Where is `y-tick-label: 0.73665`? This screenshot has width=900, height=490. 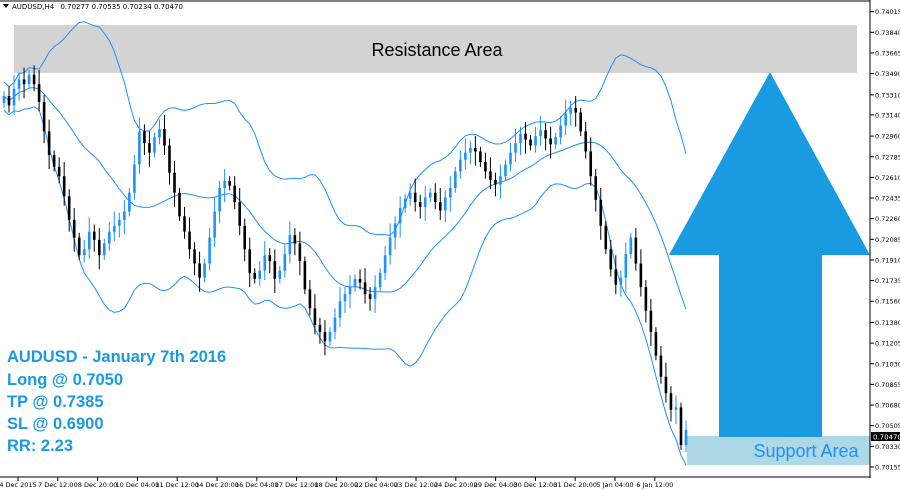 y-tick-label: 0.73665 is located at coordinates (887, 53).